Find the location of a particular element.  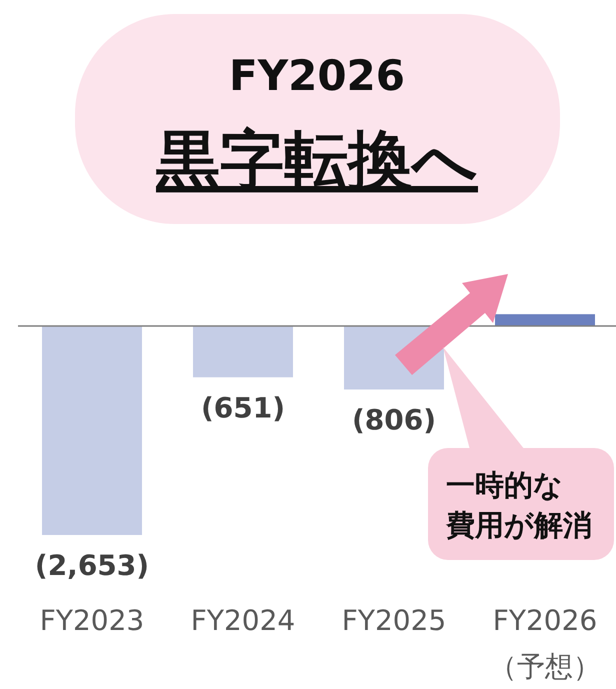

x-tick-label: FY2026 （予想） is located at coordinates (545, 643).